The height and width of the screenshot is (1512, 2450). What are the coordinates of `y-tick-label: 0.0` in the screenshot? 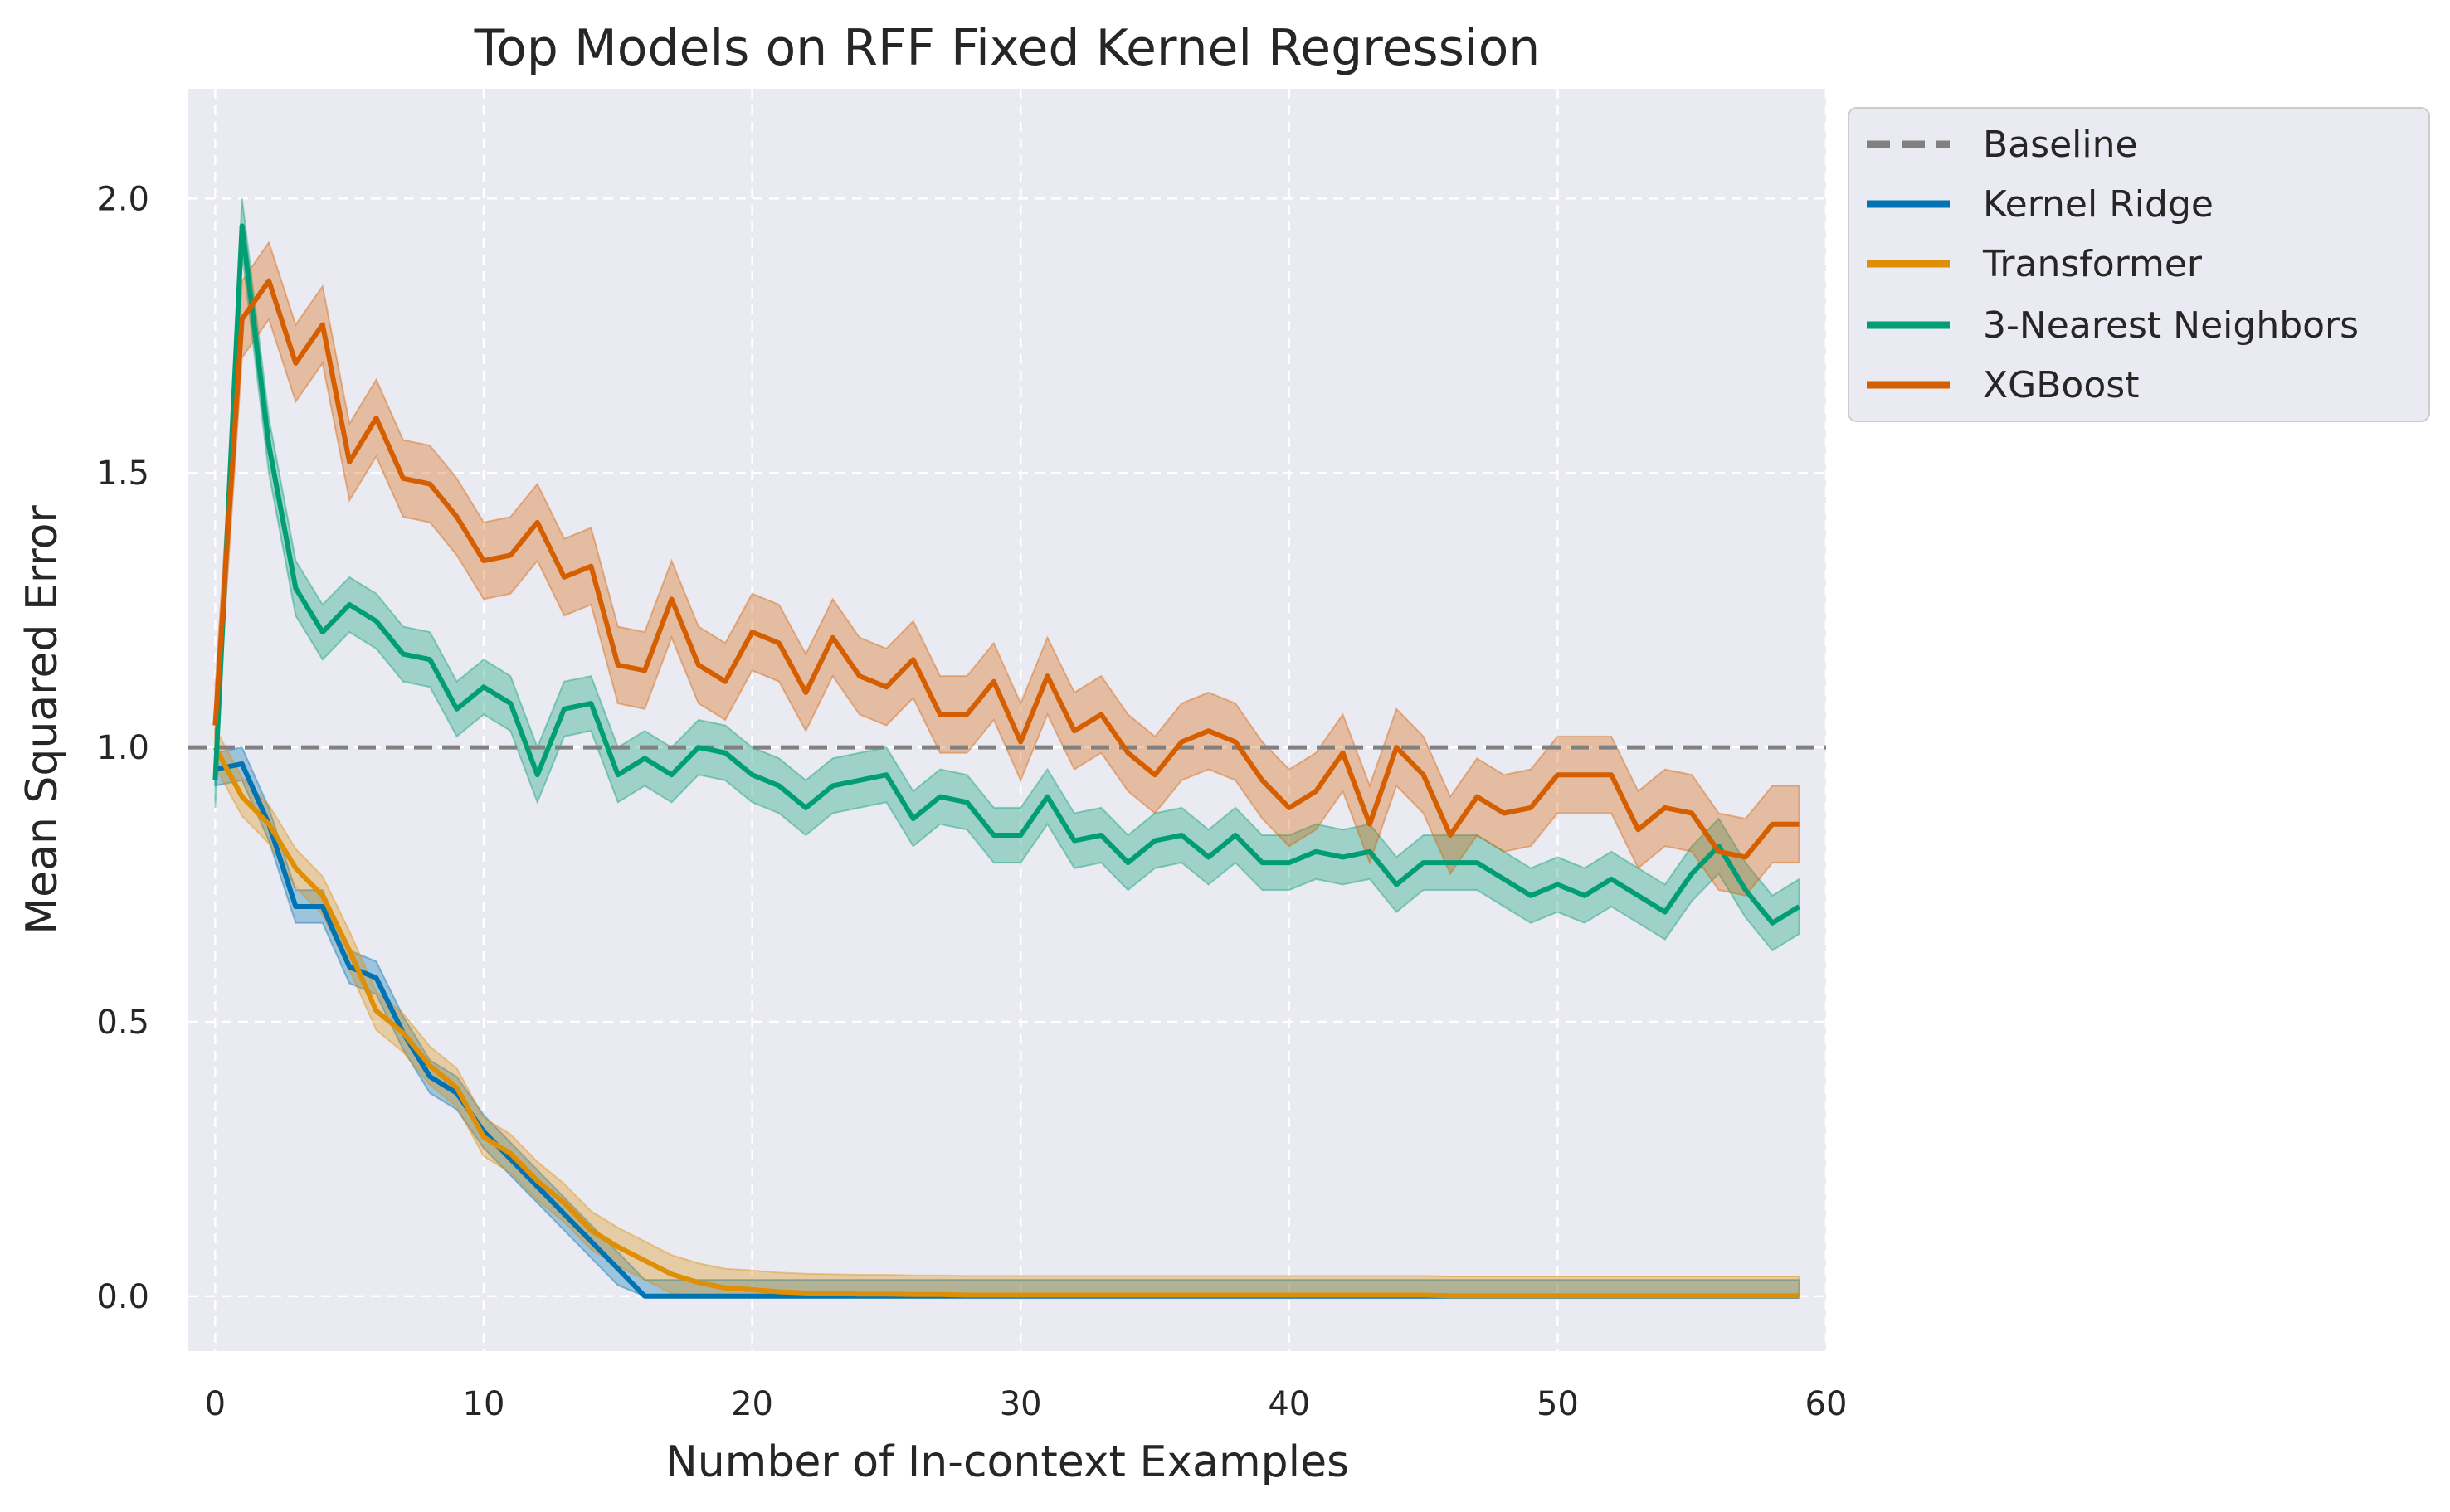 It's located at (122, 1297).